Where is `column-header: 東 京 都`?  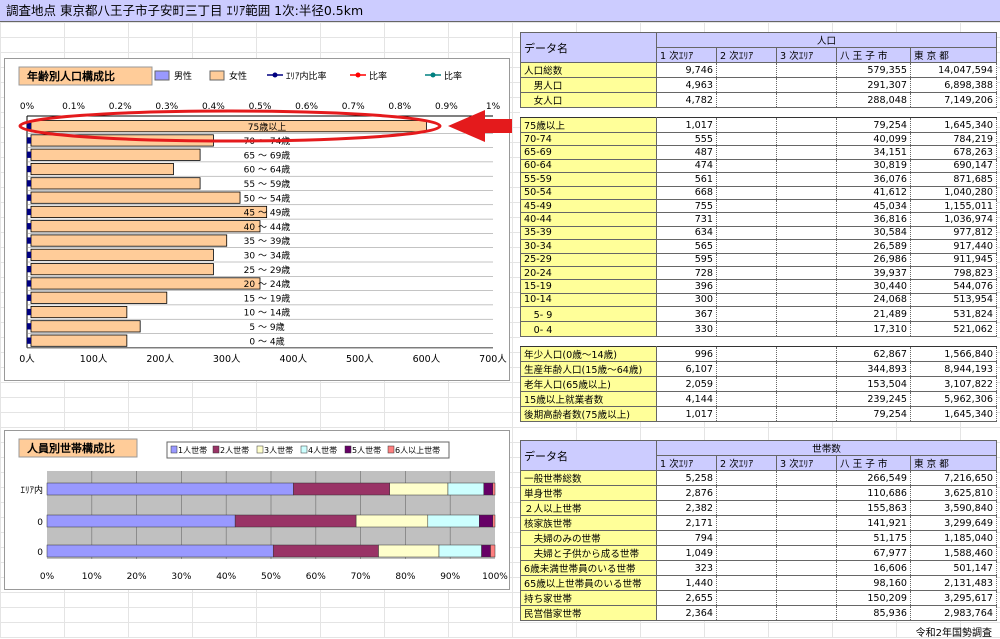 column-header: 東 京 都 is located at coordinates (953, 463).